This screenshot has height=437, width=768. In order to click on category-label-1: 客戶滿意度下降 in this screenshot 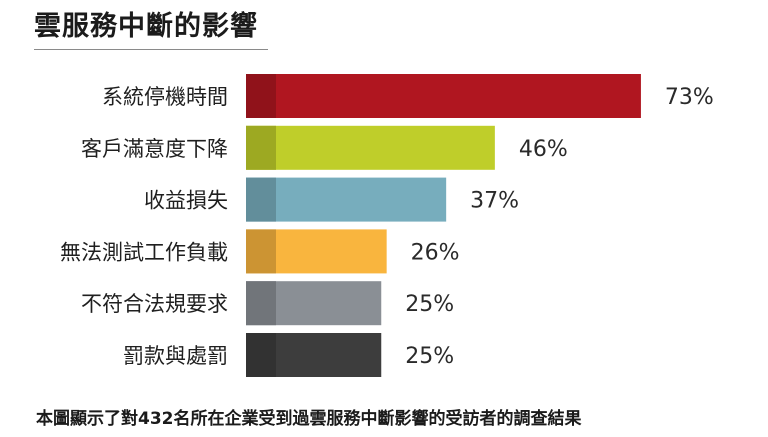, I will do `click(154, 149)`.